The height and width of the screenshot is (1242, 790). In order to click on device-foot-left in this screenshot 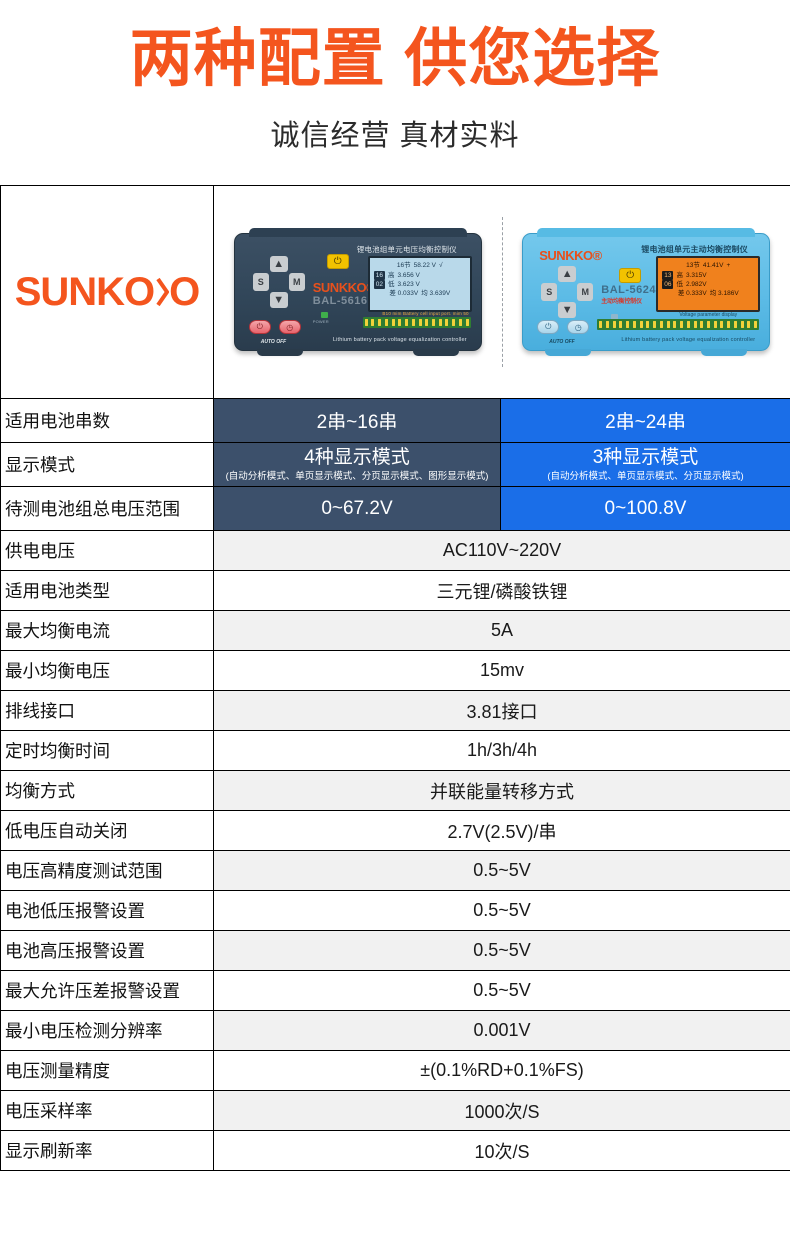, I will do `click(568, 353)`.